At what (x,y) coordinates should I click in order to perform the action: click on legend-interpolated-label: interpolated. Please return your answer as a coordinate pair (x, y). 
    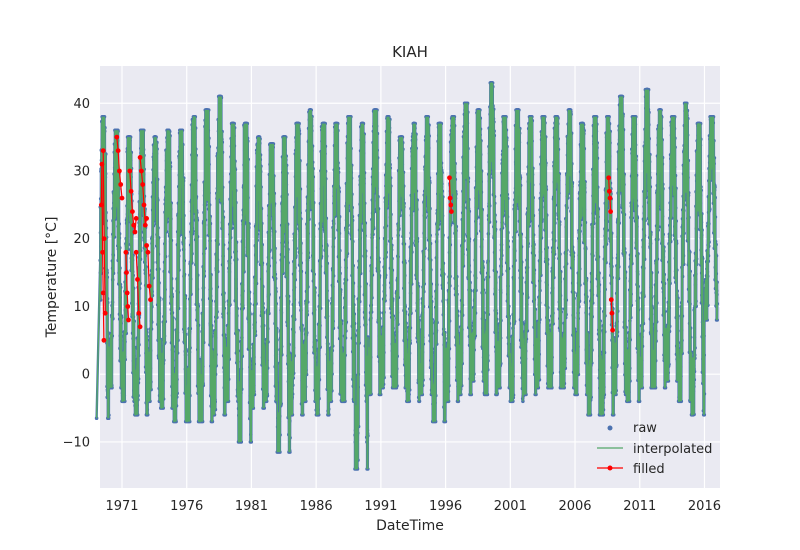
    Looking at the image, I should click on (672, 449).